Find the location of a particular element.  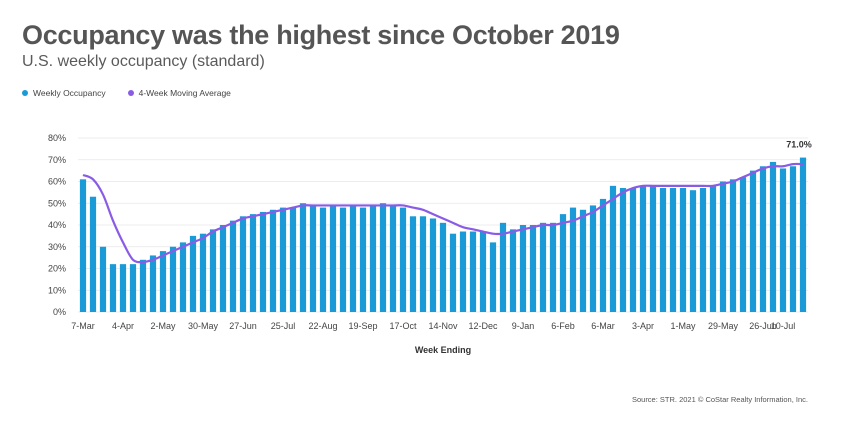

legend: Weekly Occupancy 4-Week Moving Average is located at coordinates (126, 93).